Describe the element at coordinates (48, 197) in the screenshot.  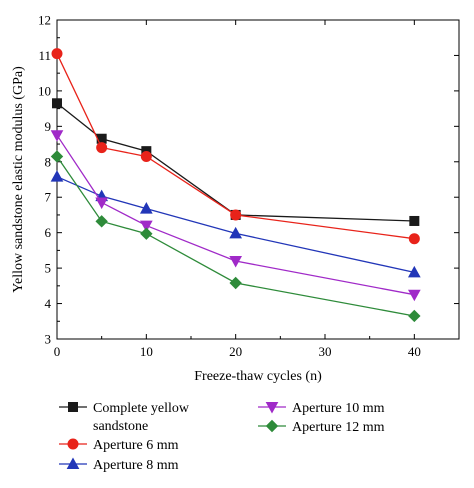
I see `y-tick-label: 7` at that location.